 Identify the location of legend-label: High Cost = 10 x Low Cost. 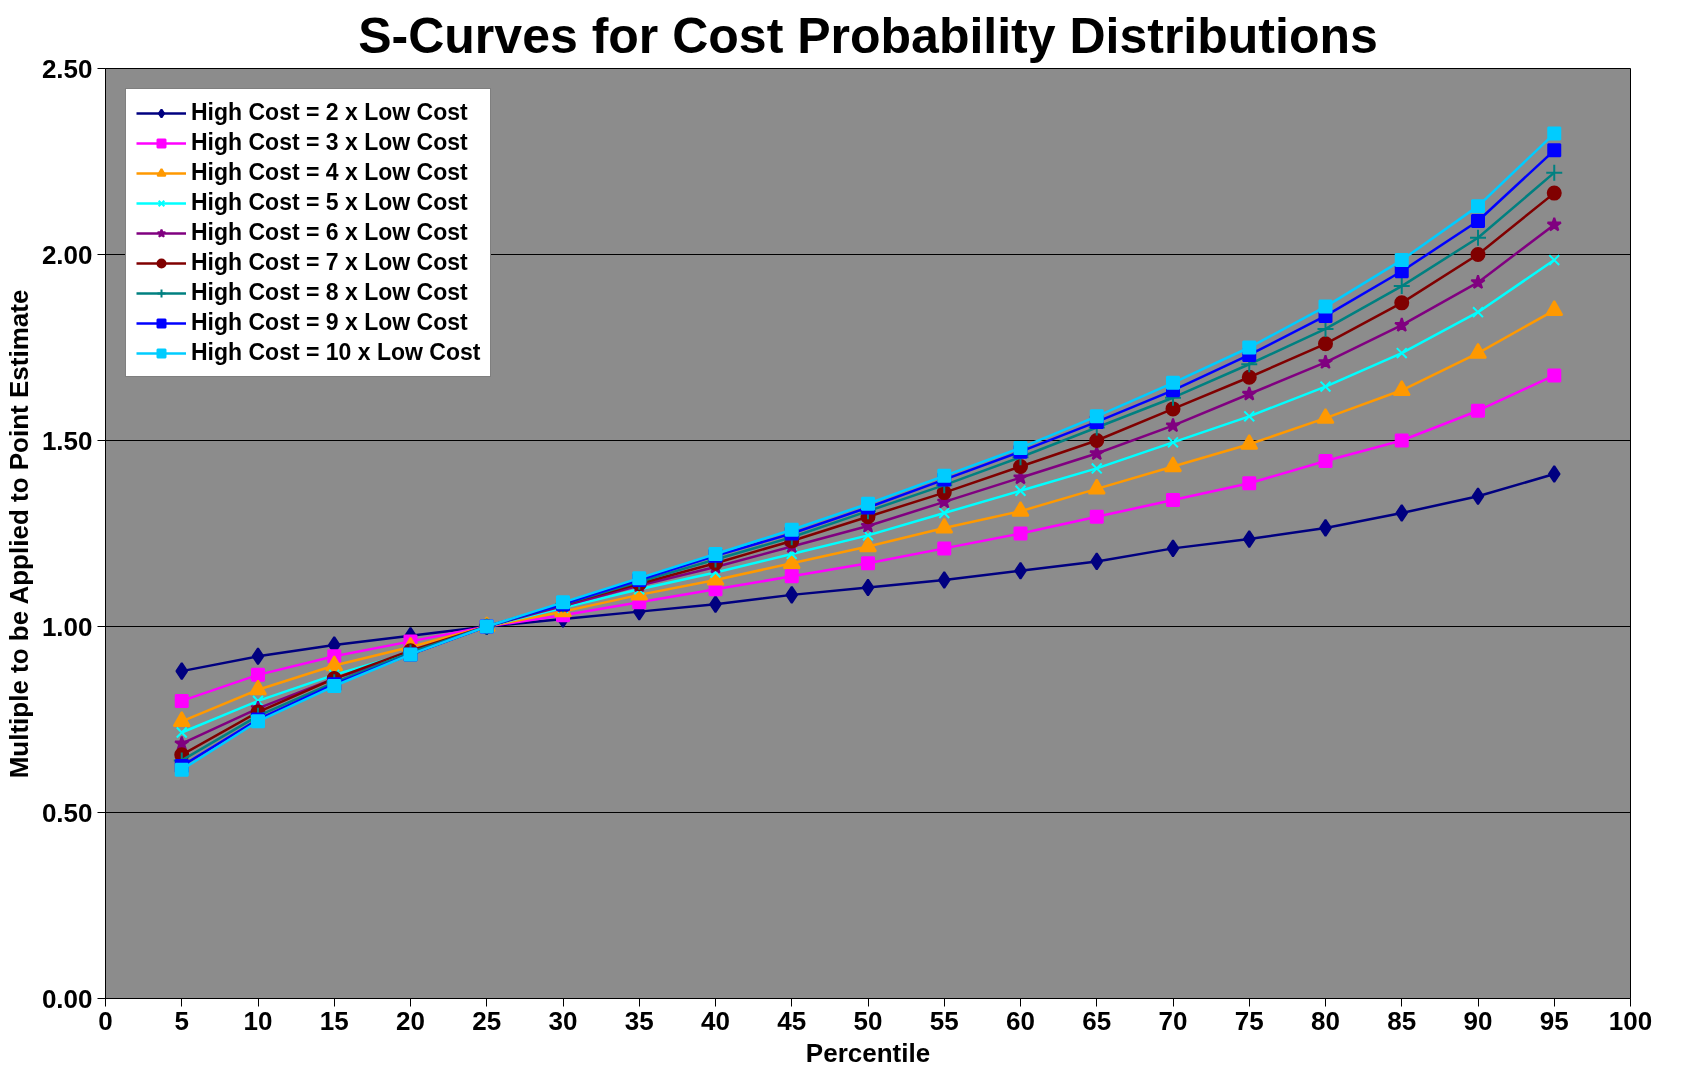
(336, 352).